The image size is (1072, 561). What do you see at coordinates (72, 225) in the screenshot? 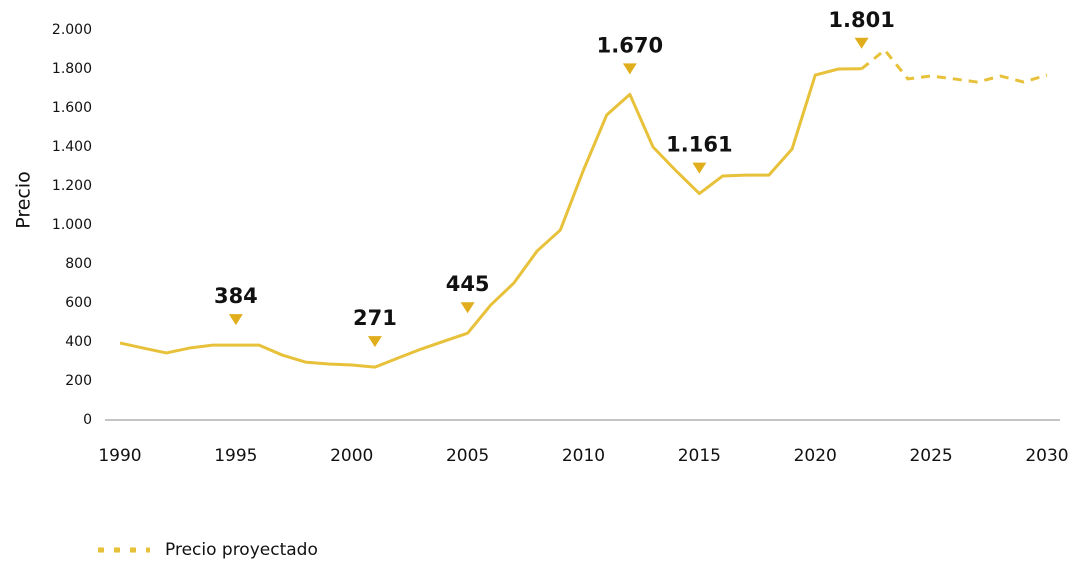
I see `y-tick-label: 1.000` at bounding box center [72, 225].